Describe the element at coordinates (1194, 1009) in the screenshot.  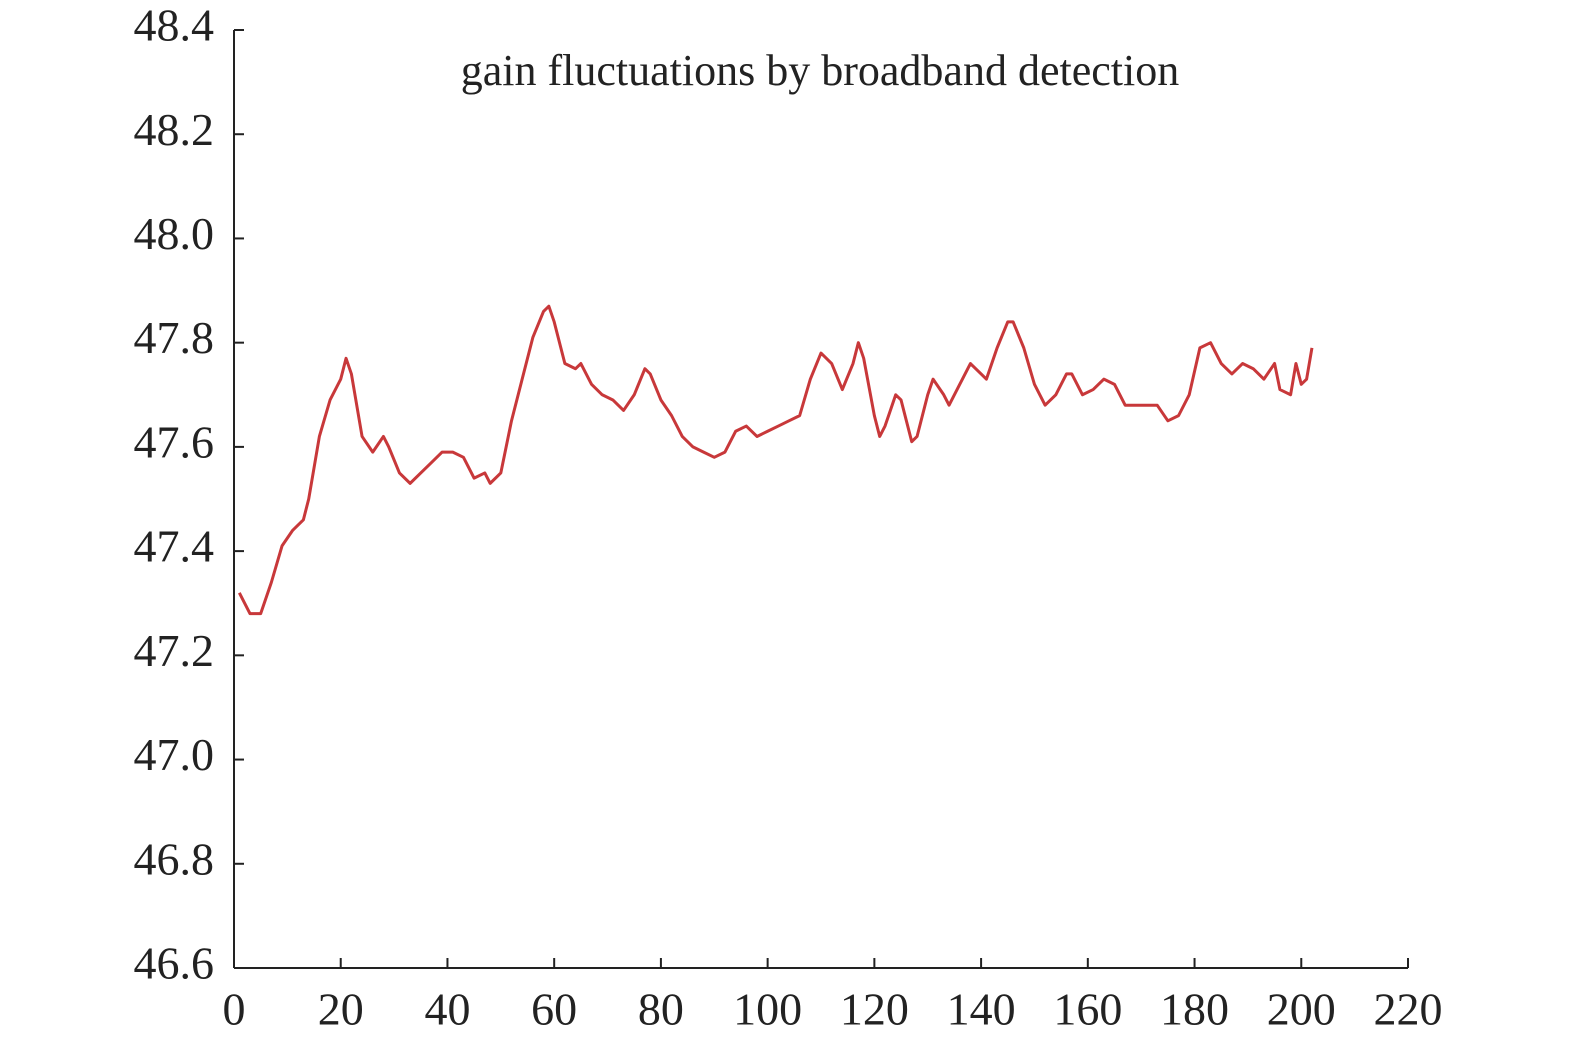
I see `x-tick-label: 180` at that location.